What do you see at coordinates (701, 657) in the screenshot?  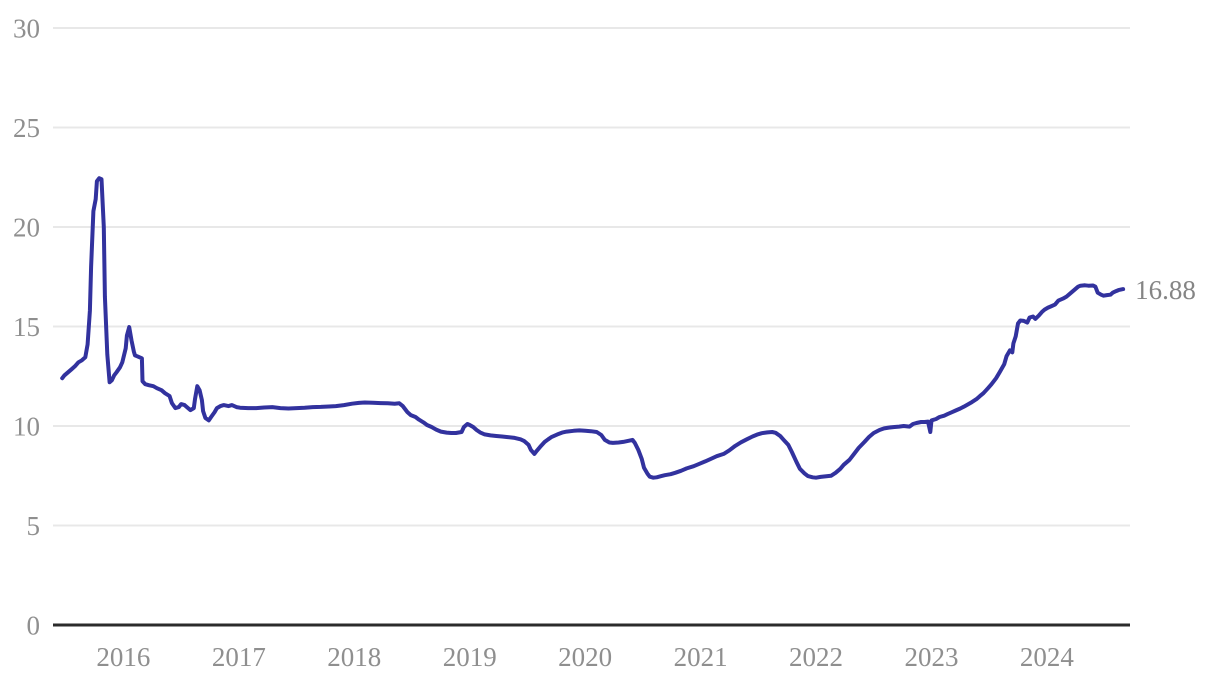 I see `x-tick-label: 2021` at bounding box center [701, 657].